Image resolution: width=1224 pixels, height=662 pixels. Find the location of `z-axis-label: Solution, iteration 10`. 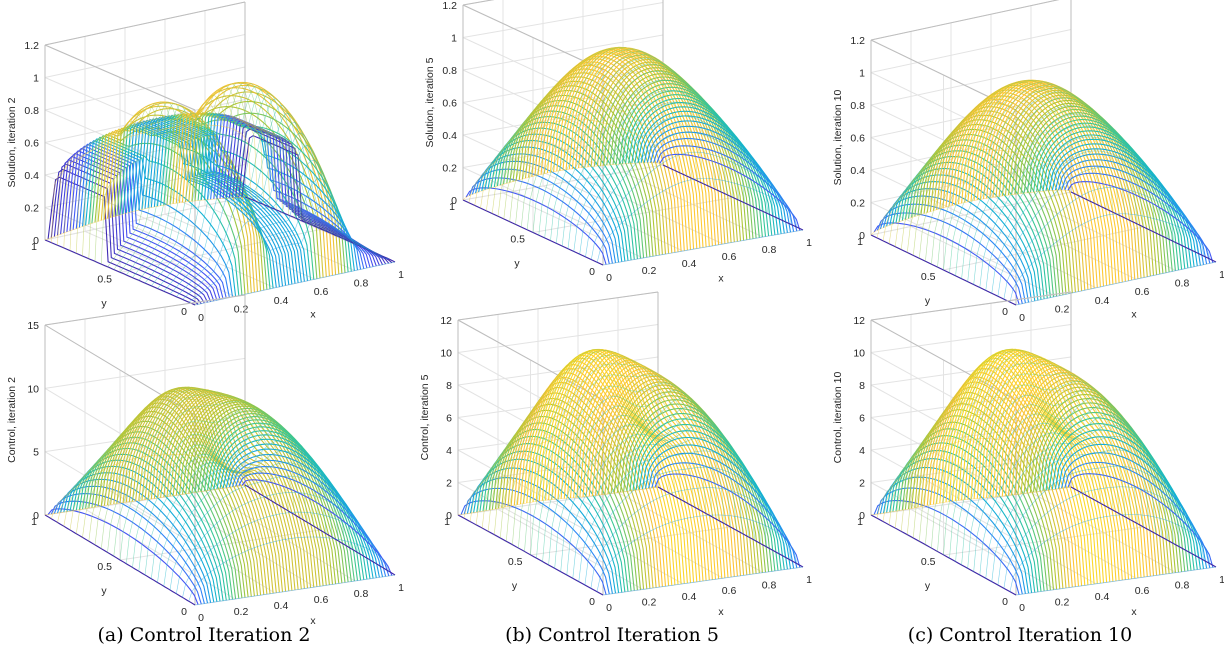

z-axis-label: Solution, iteration 10 is located at coordinates (838, 137).